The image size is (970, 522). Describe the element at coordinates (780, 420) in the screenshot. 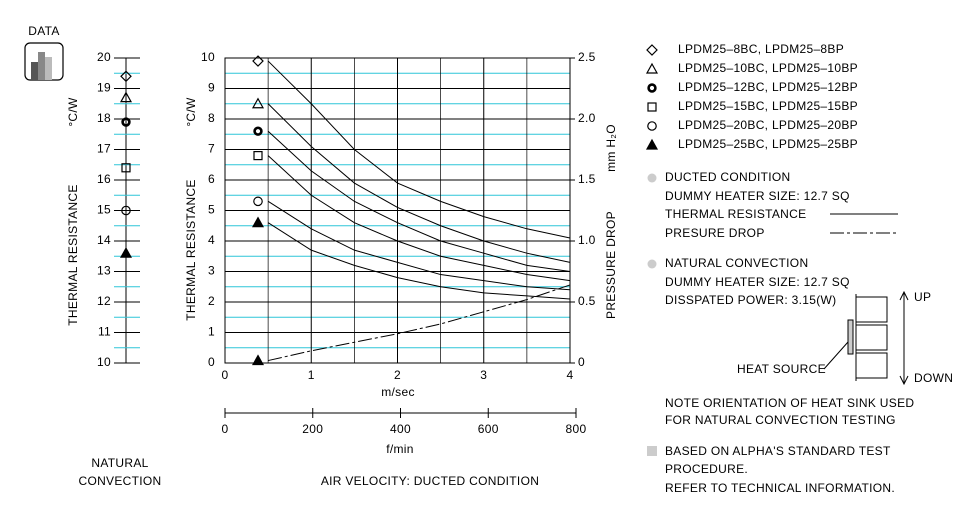

I see `note: FOR NATURAL CONVECTION TESTING` at that location.